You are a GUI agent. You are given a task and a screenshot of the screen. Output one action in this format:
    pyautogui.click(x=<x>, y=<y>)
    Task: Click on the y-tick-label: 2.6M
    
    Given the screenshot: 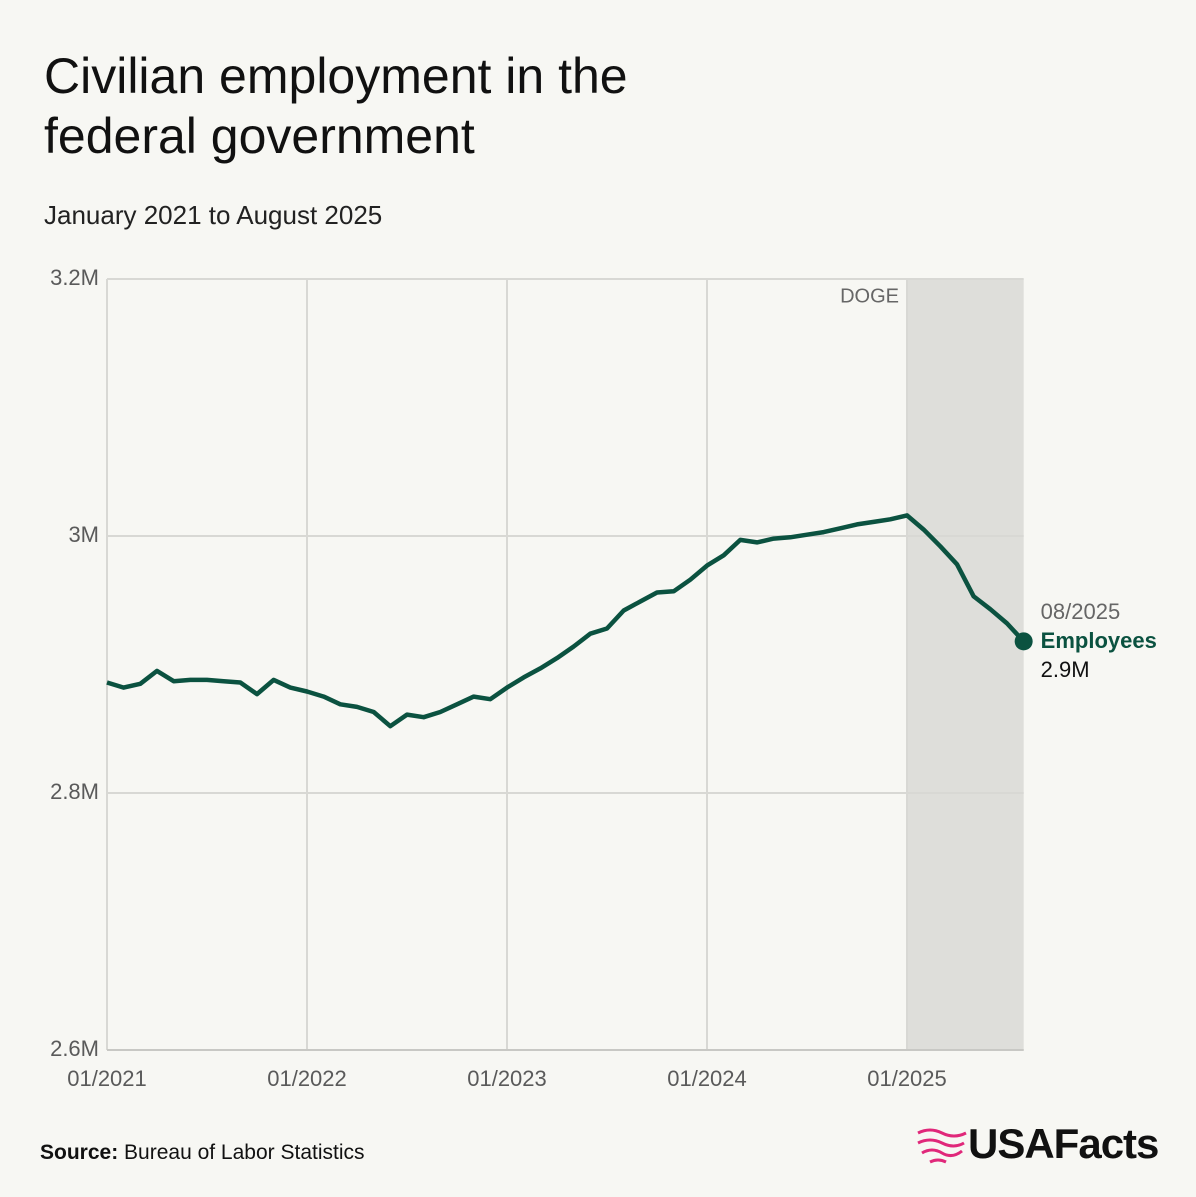 What is the action you would take?
    pyautogui.click(x=74, y=1048)
    